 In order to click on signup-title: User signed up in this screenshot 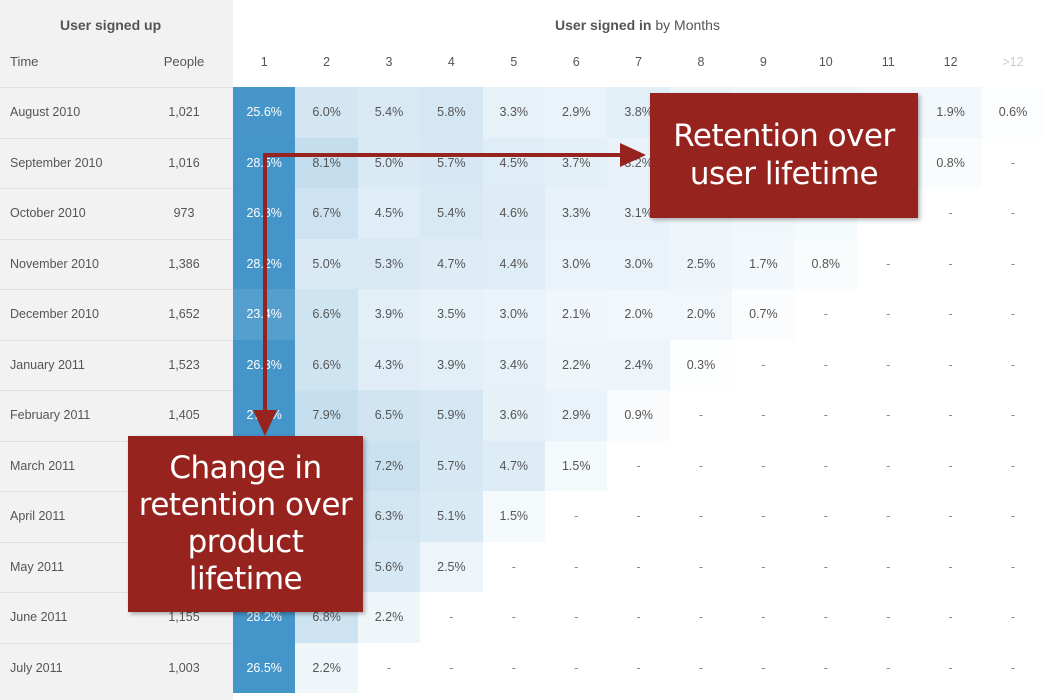, I will do `click(111, 25)`.